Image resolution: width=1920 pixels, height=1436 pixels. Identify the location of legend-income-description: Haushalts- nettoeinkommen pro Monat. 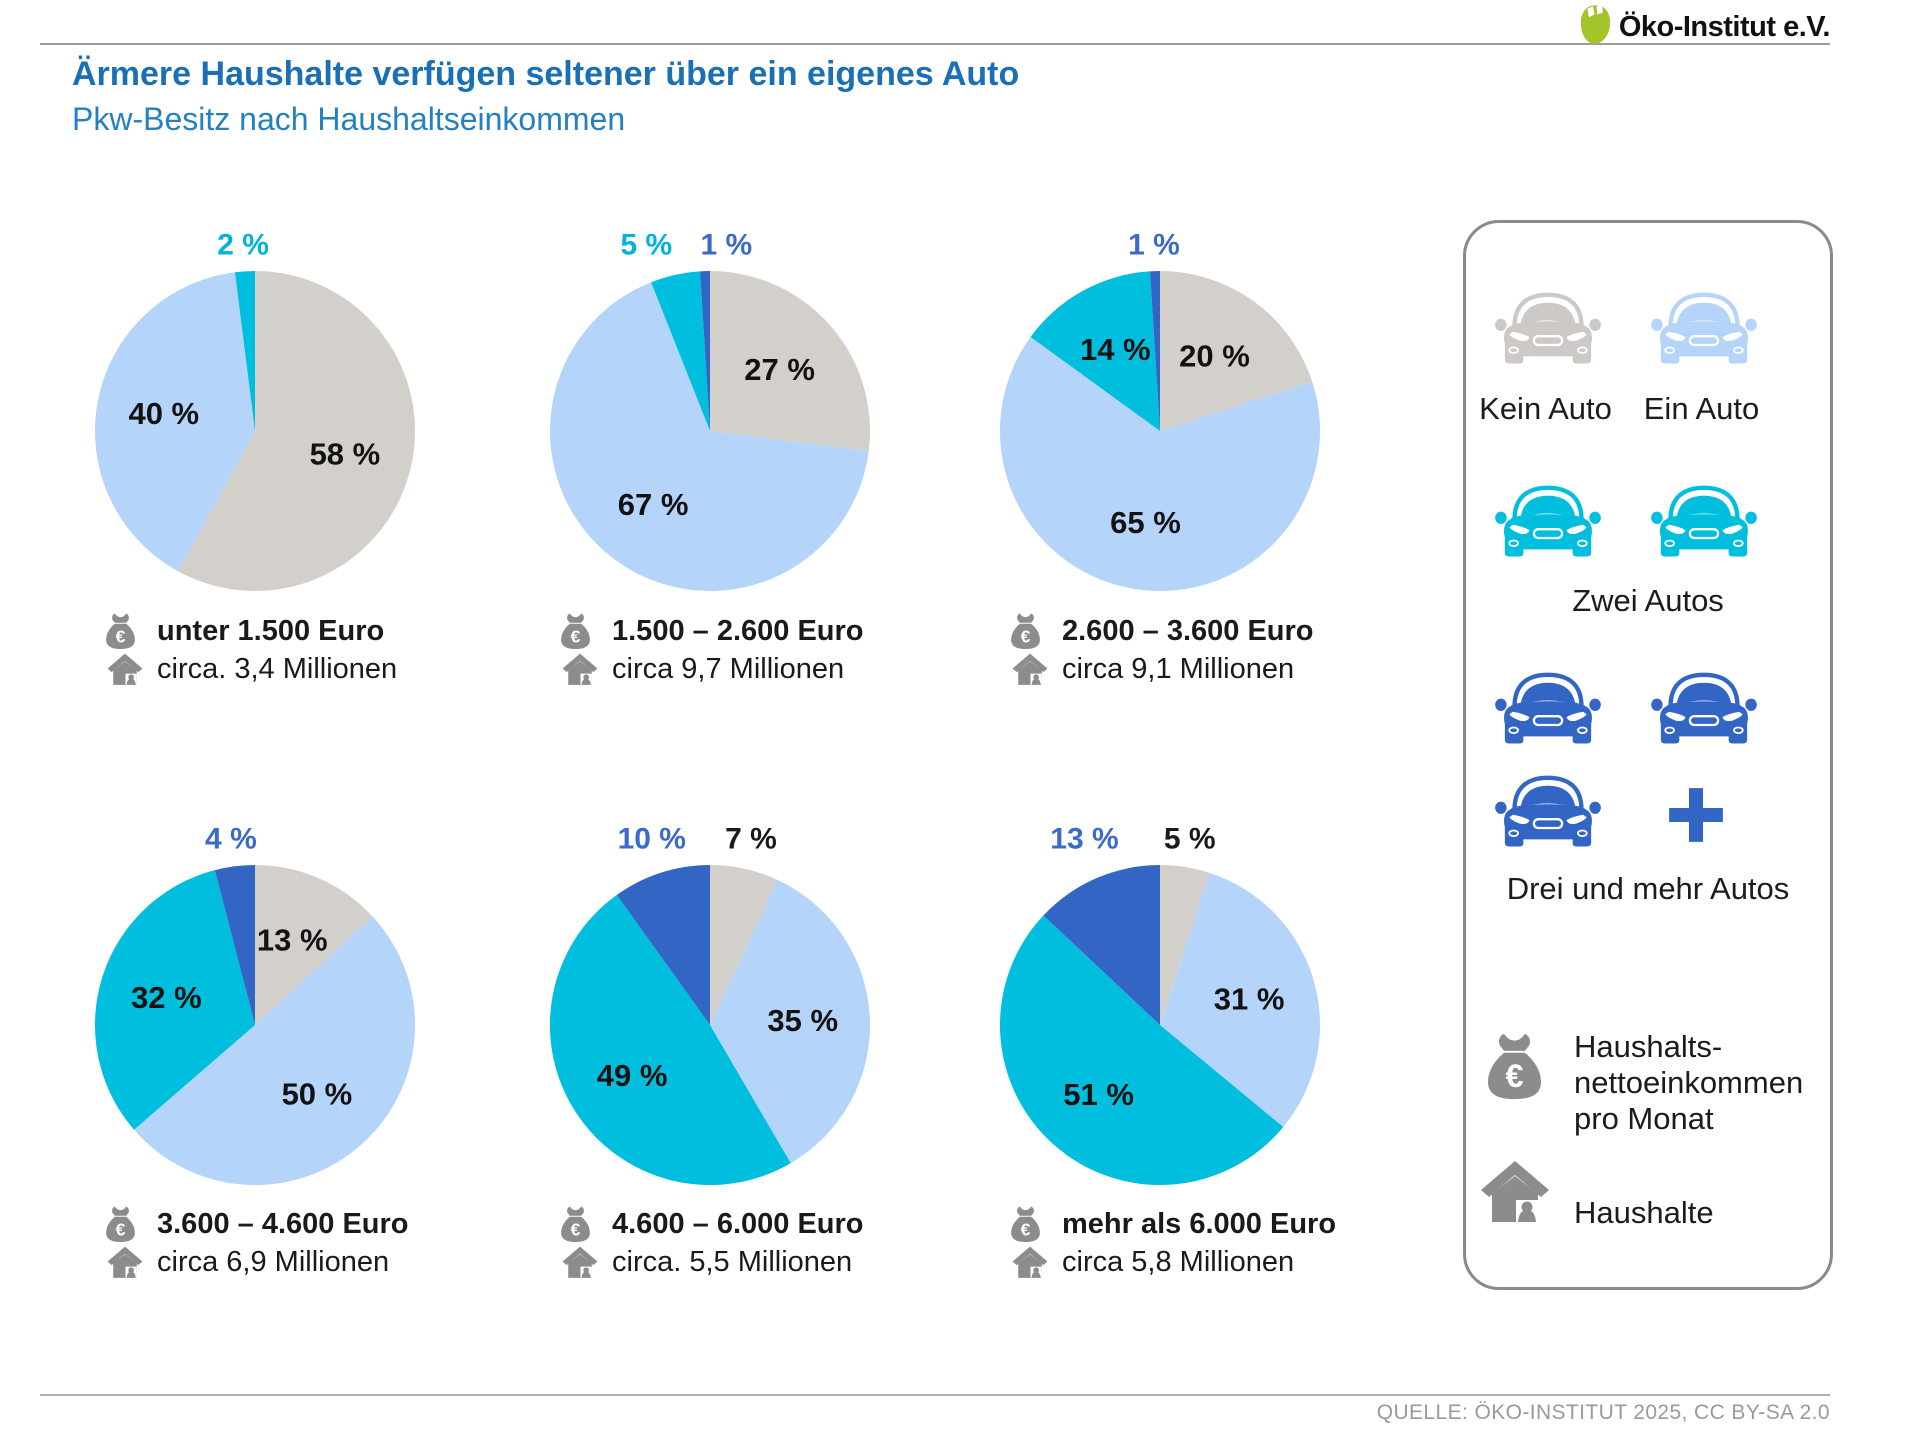
(1689, 1082).